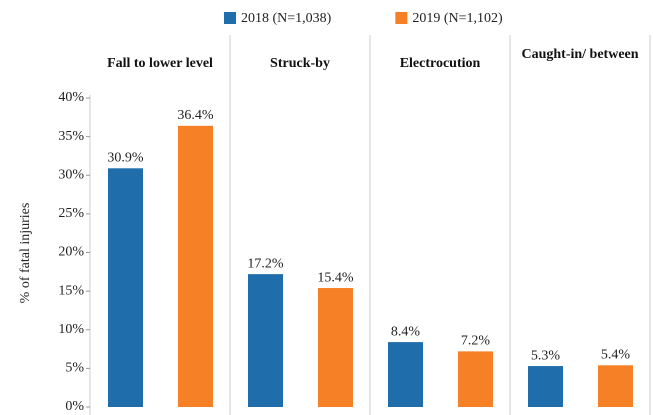 This screenshot has width=653, height=415. I want to click on y-tick-label: 15%, so click(71, 290).